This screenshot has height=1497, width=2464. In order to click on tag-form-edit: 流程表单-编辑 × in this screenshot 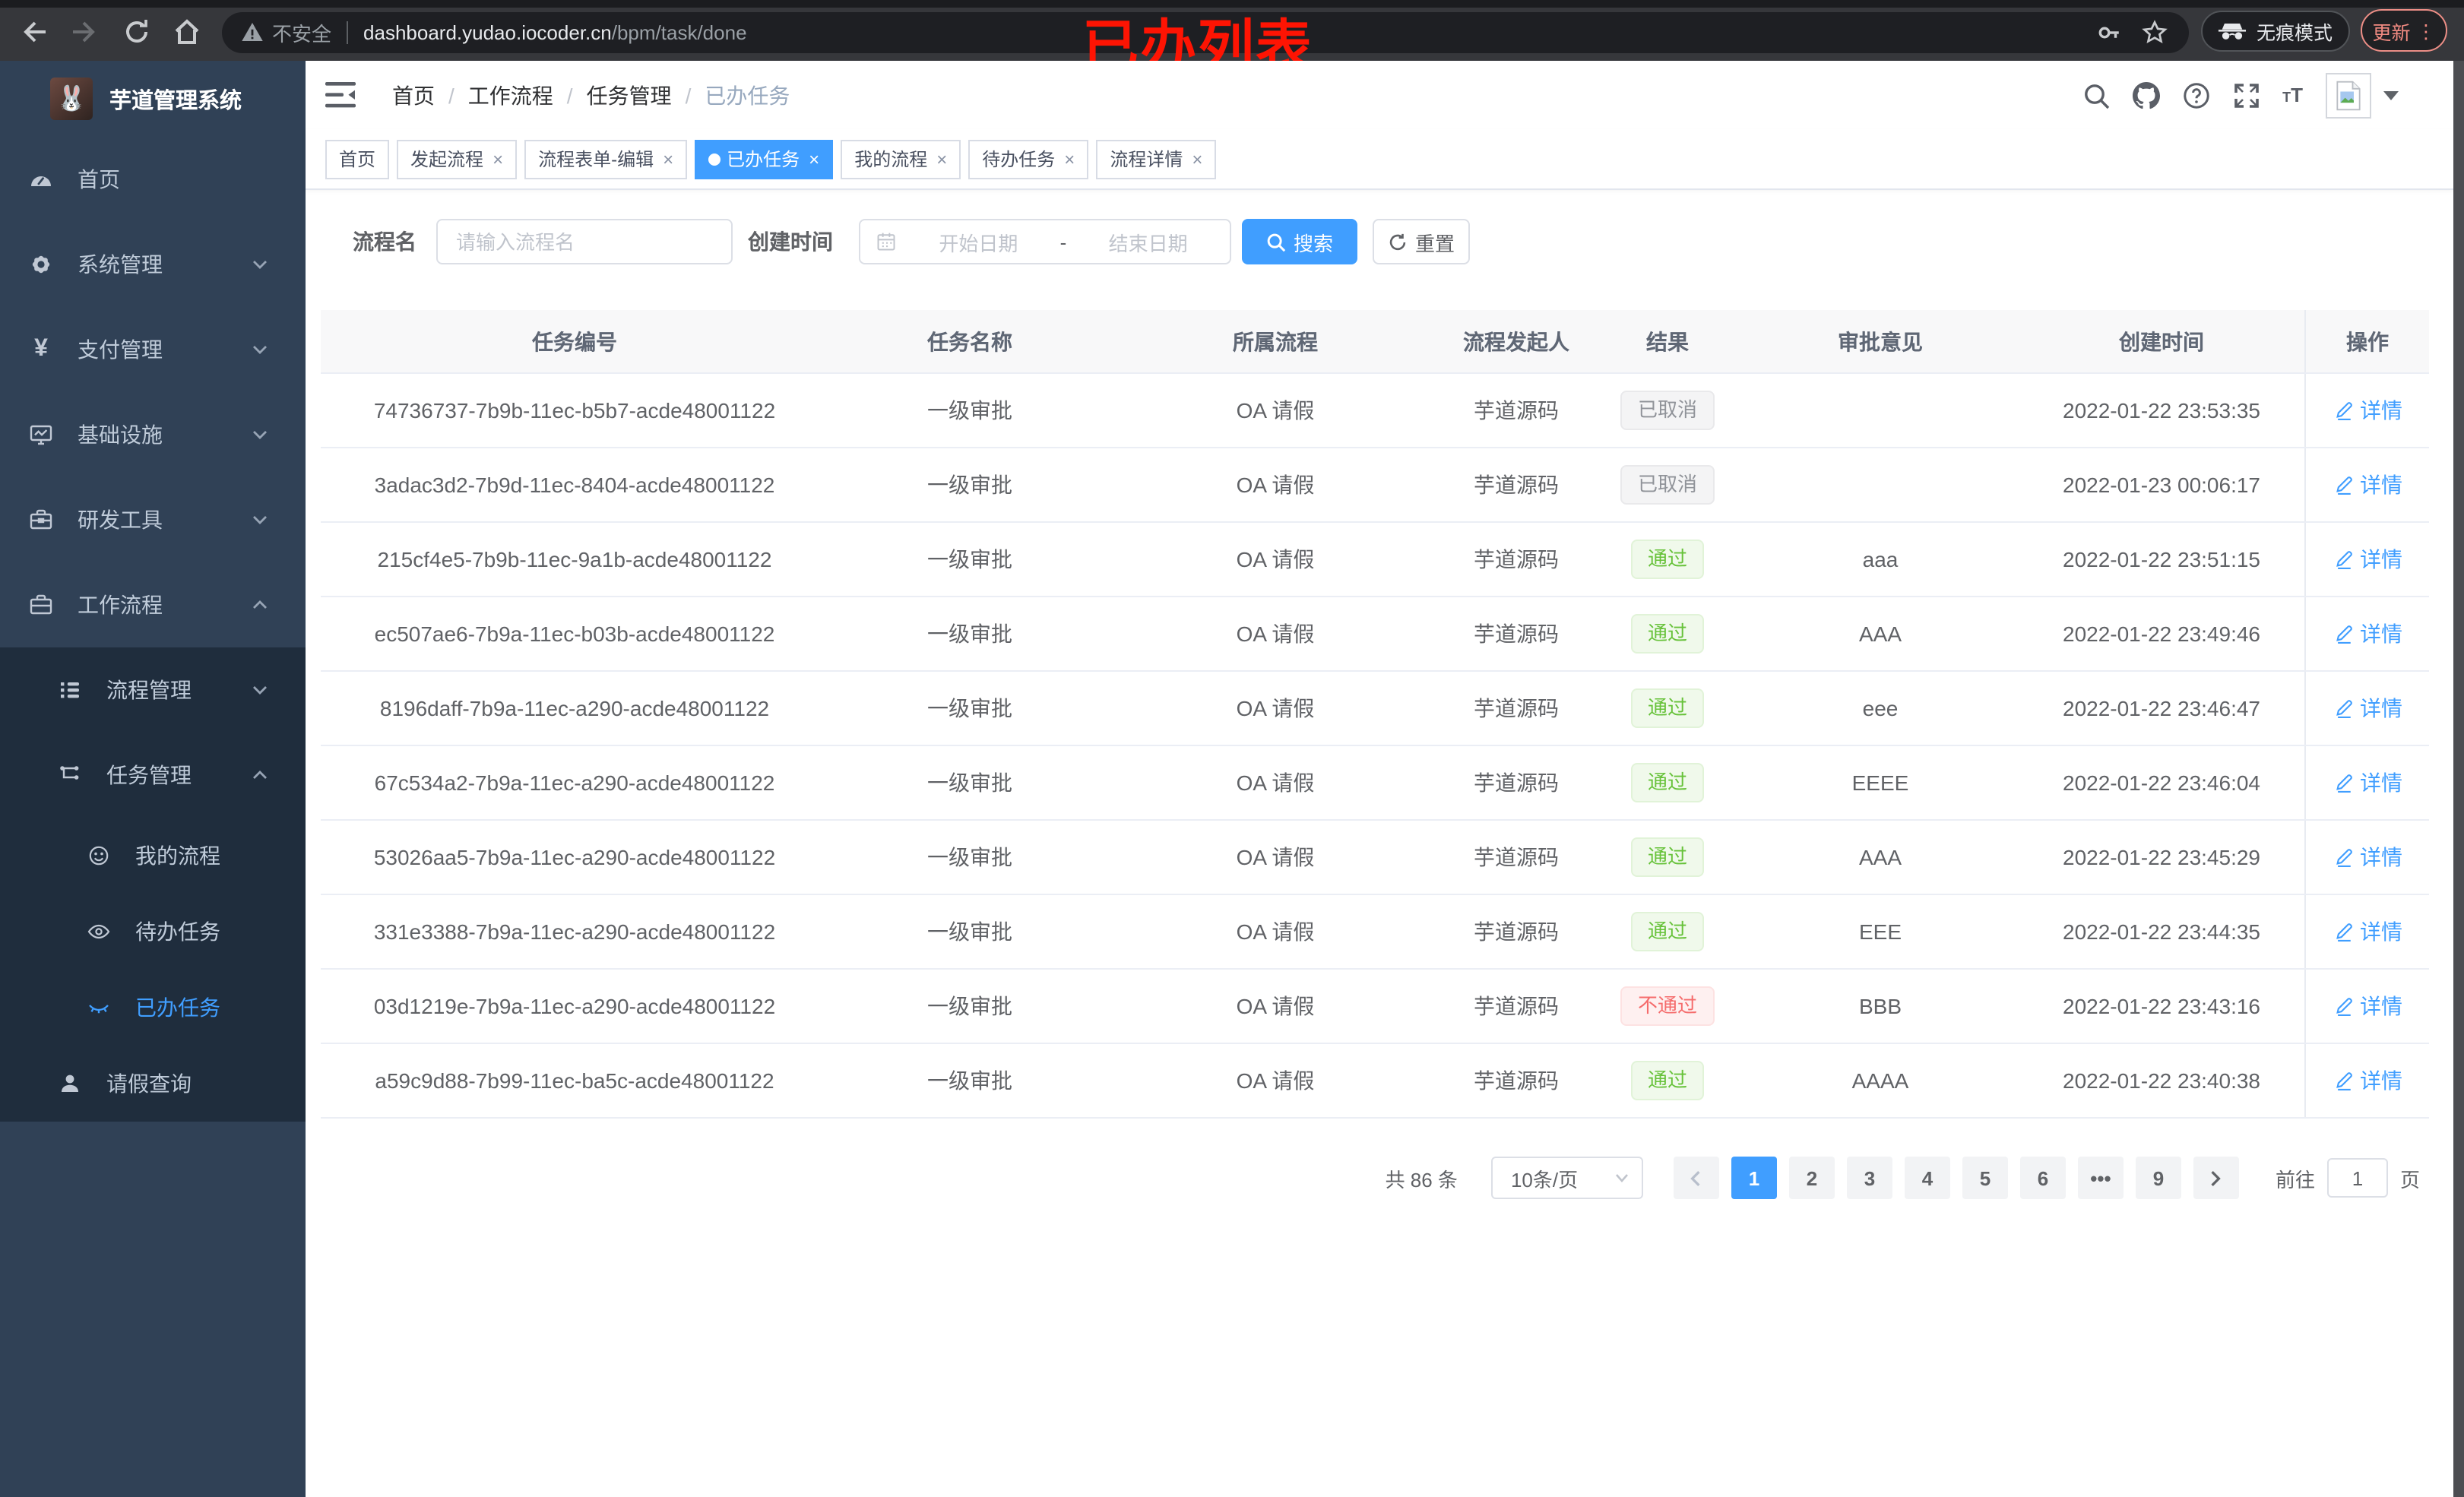, I will do `click(606, 159)`.